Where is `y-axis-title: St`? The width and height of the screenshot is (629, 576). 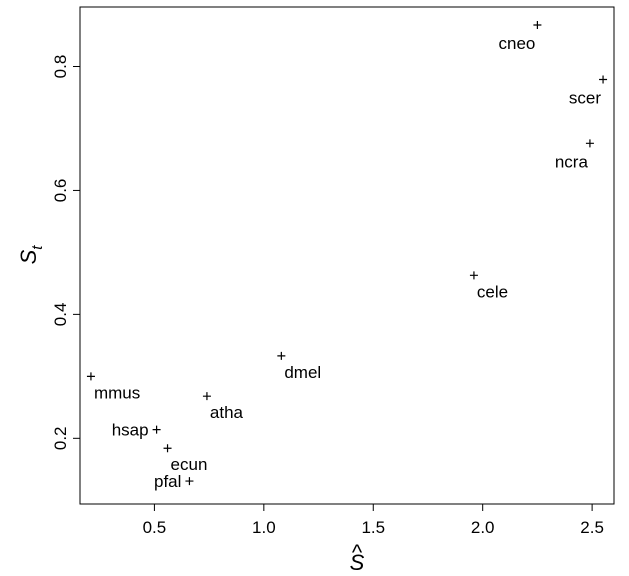 y-axis-title: St is located at coordinates (31, 255).